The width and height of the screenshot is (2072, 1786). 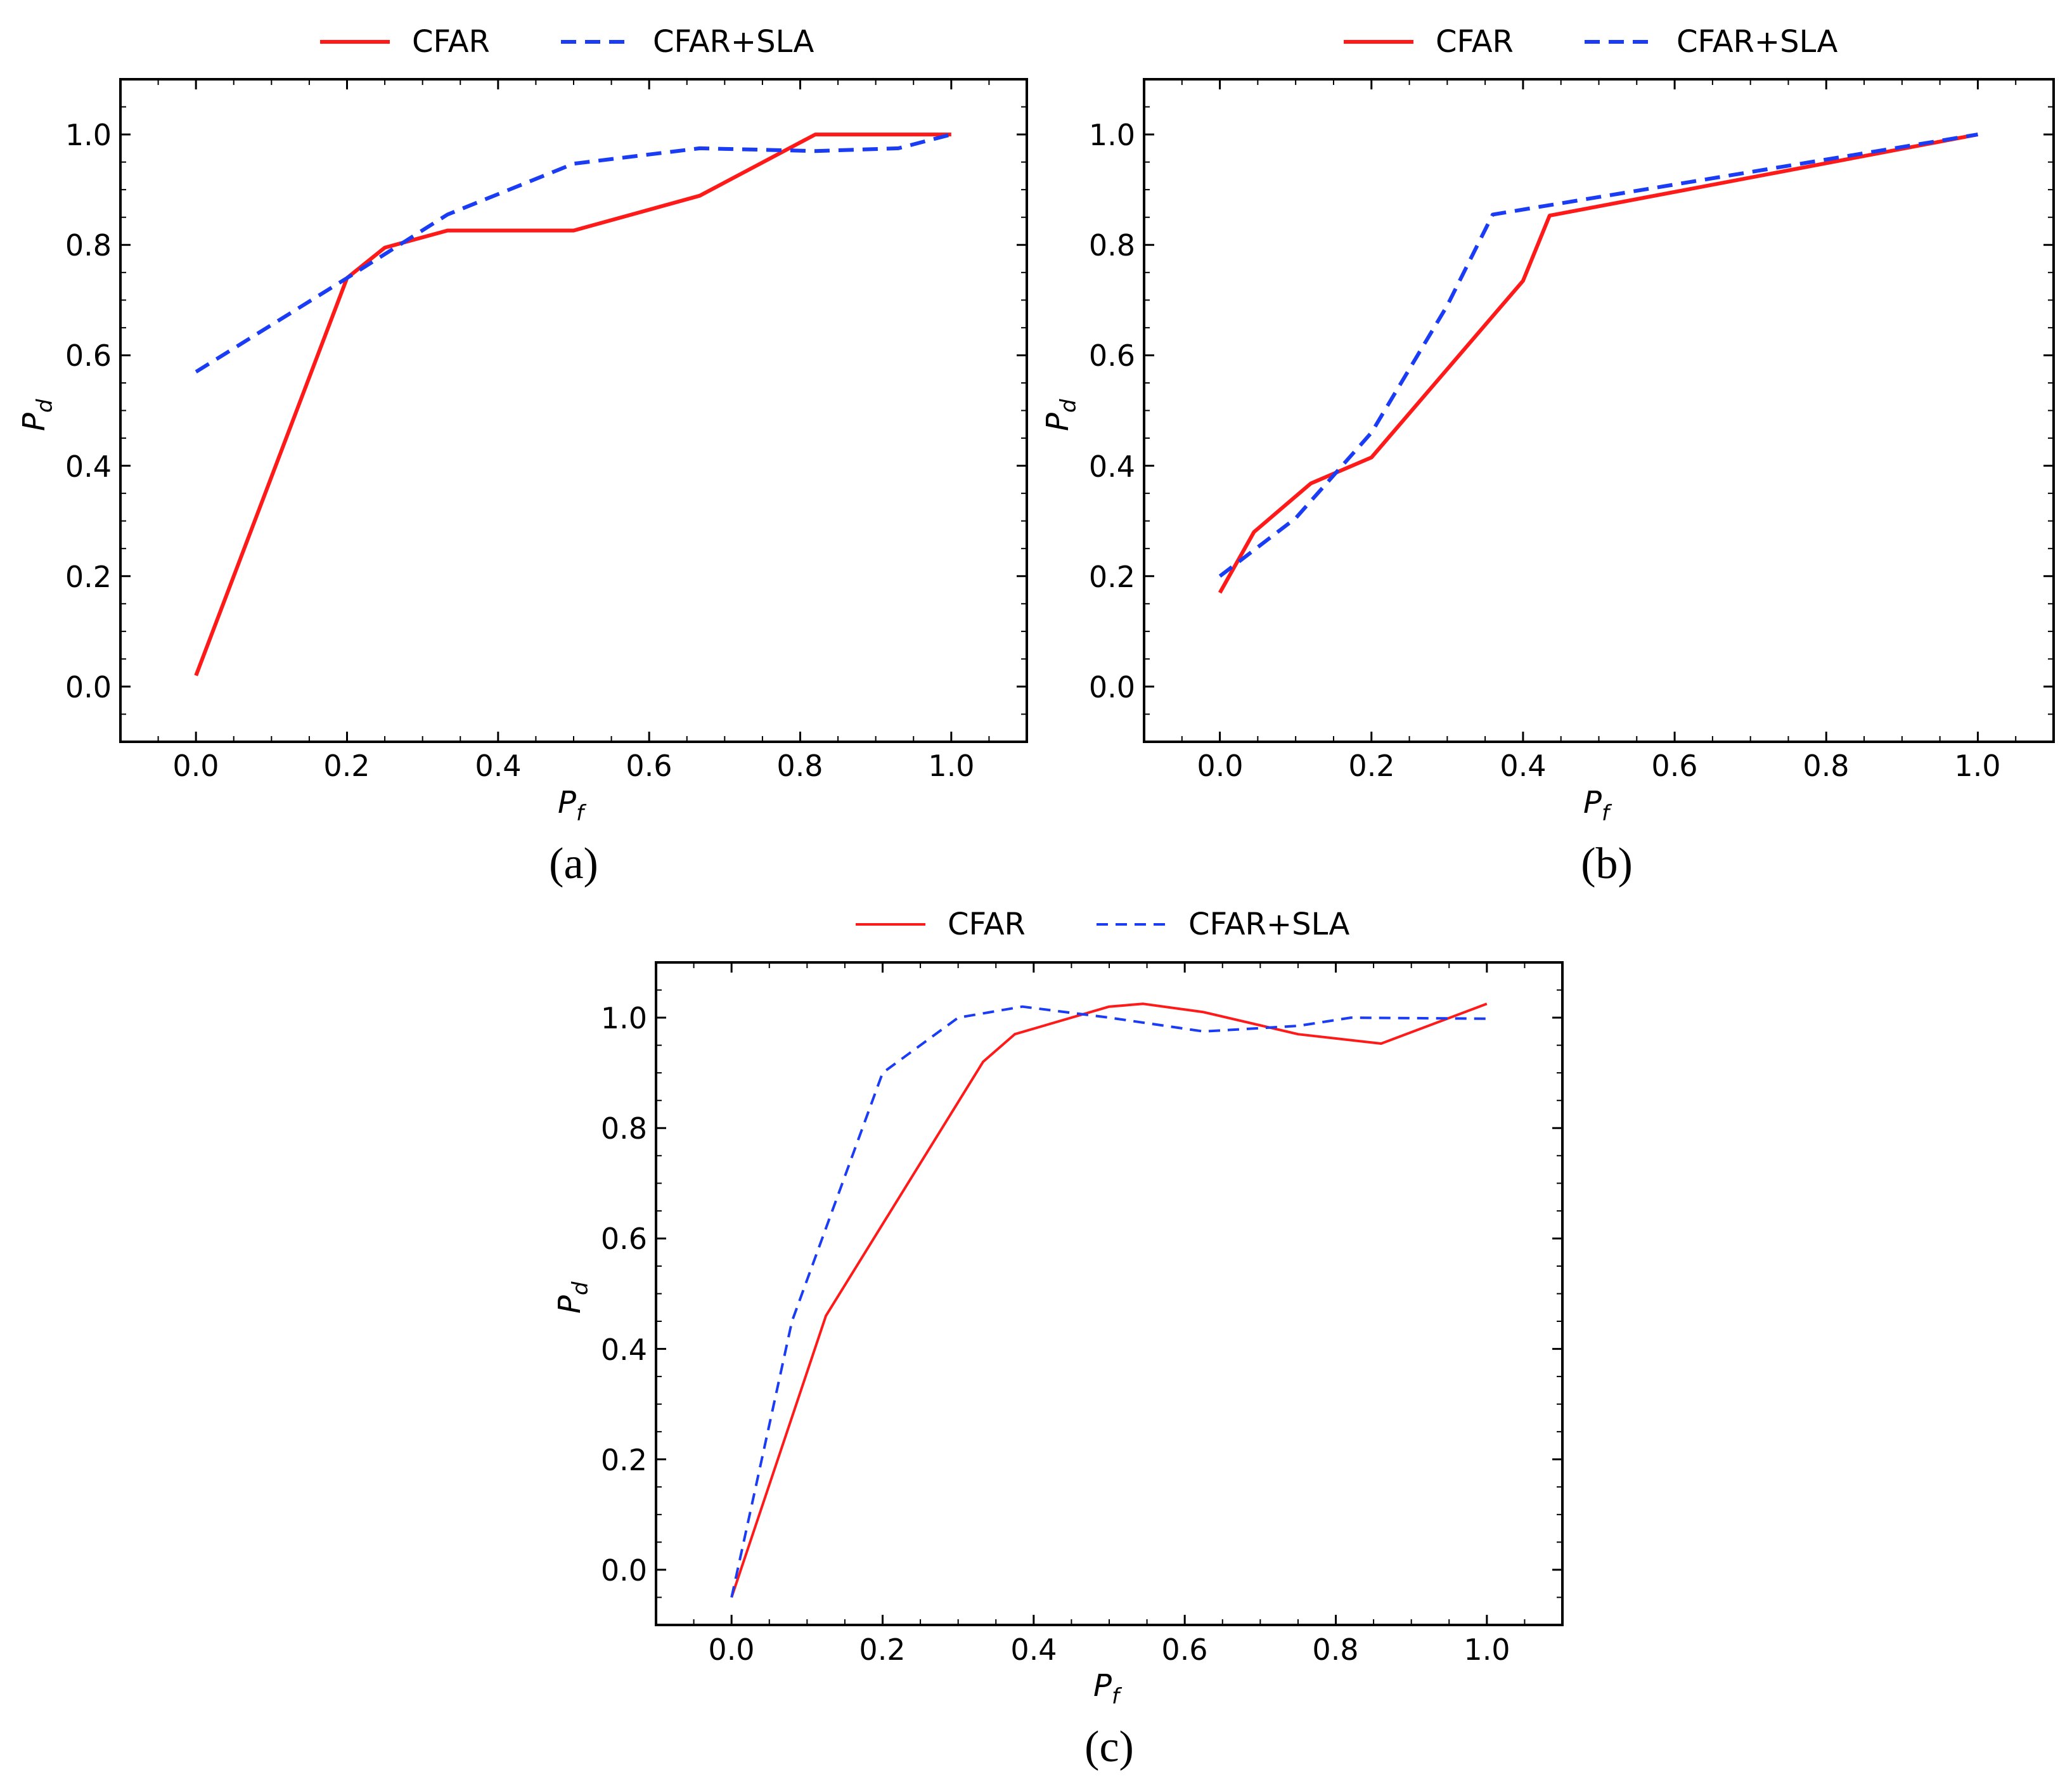 I want to click on panel-caption: (c), so click(x=1109, y=1747).